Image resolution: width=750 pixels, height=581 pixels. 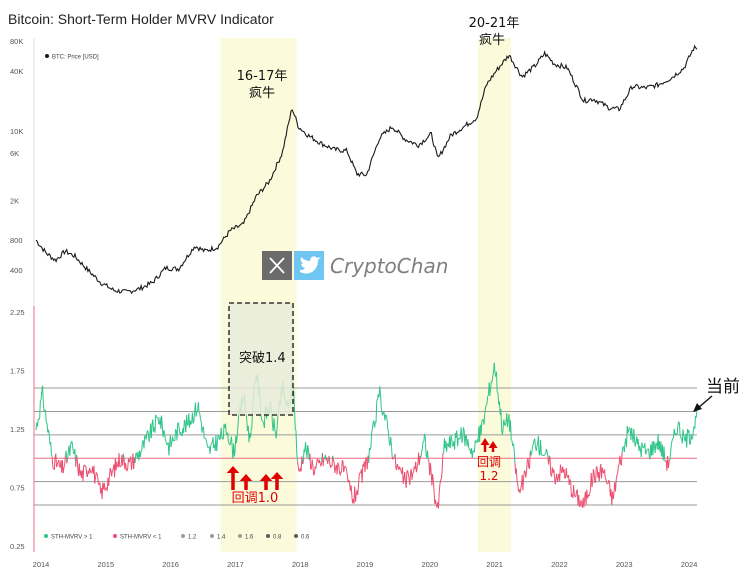 I want to click on x-tick: 2016, so click(x=170, y=564).